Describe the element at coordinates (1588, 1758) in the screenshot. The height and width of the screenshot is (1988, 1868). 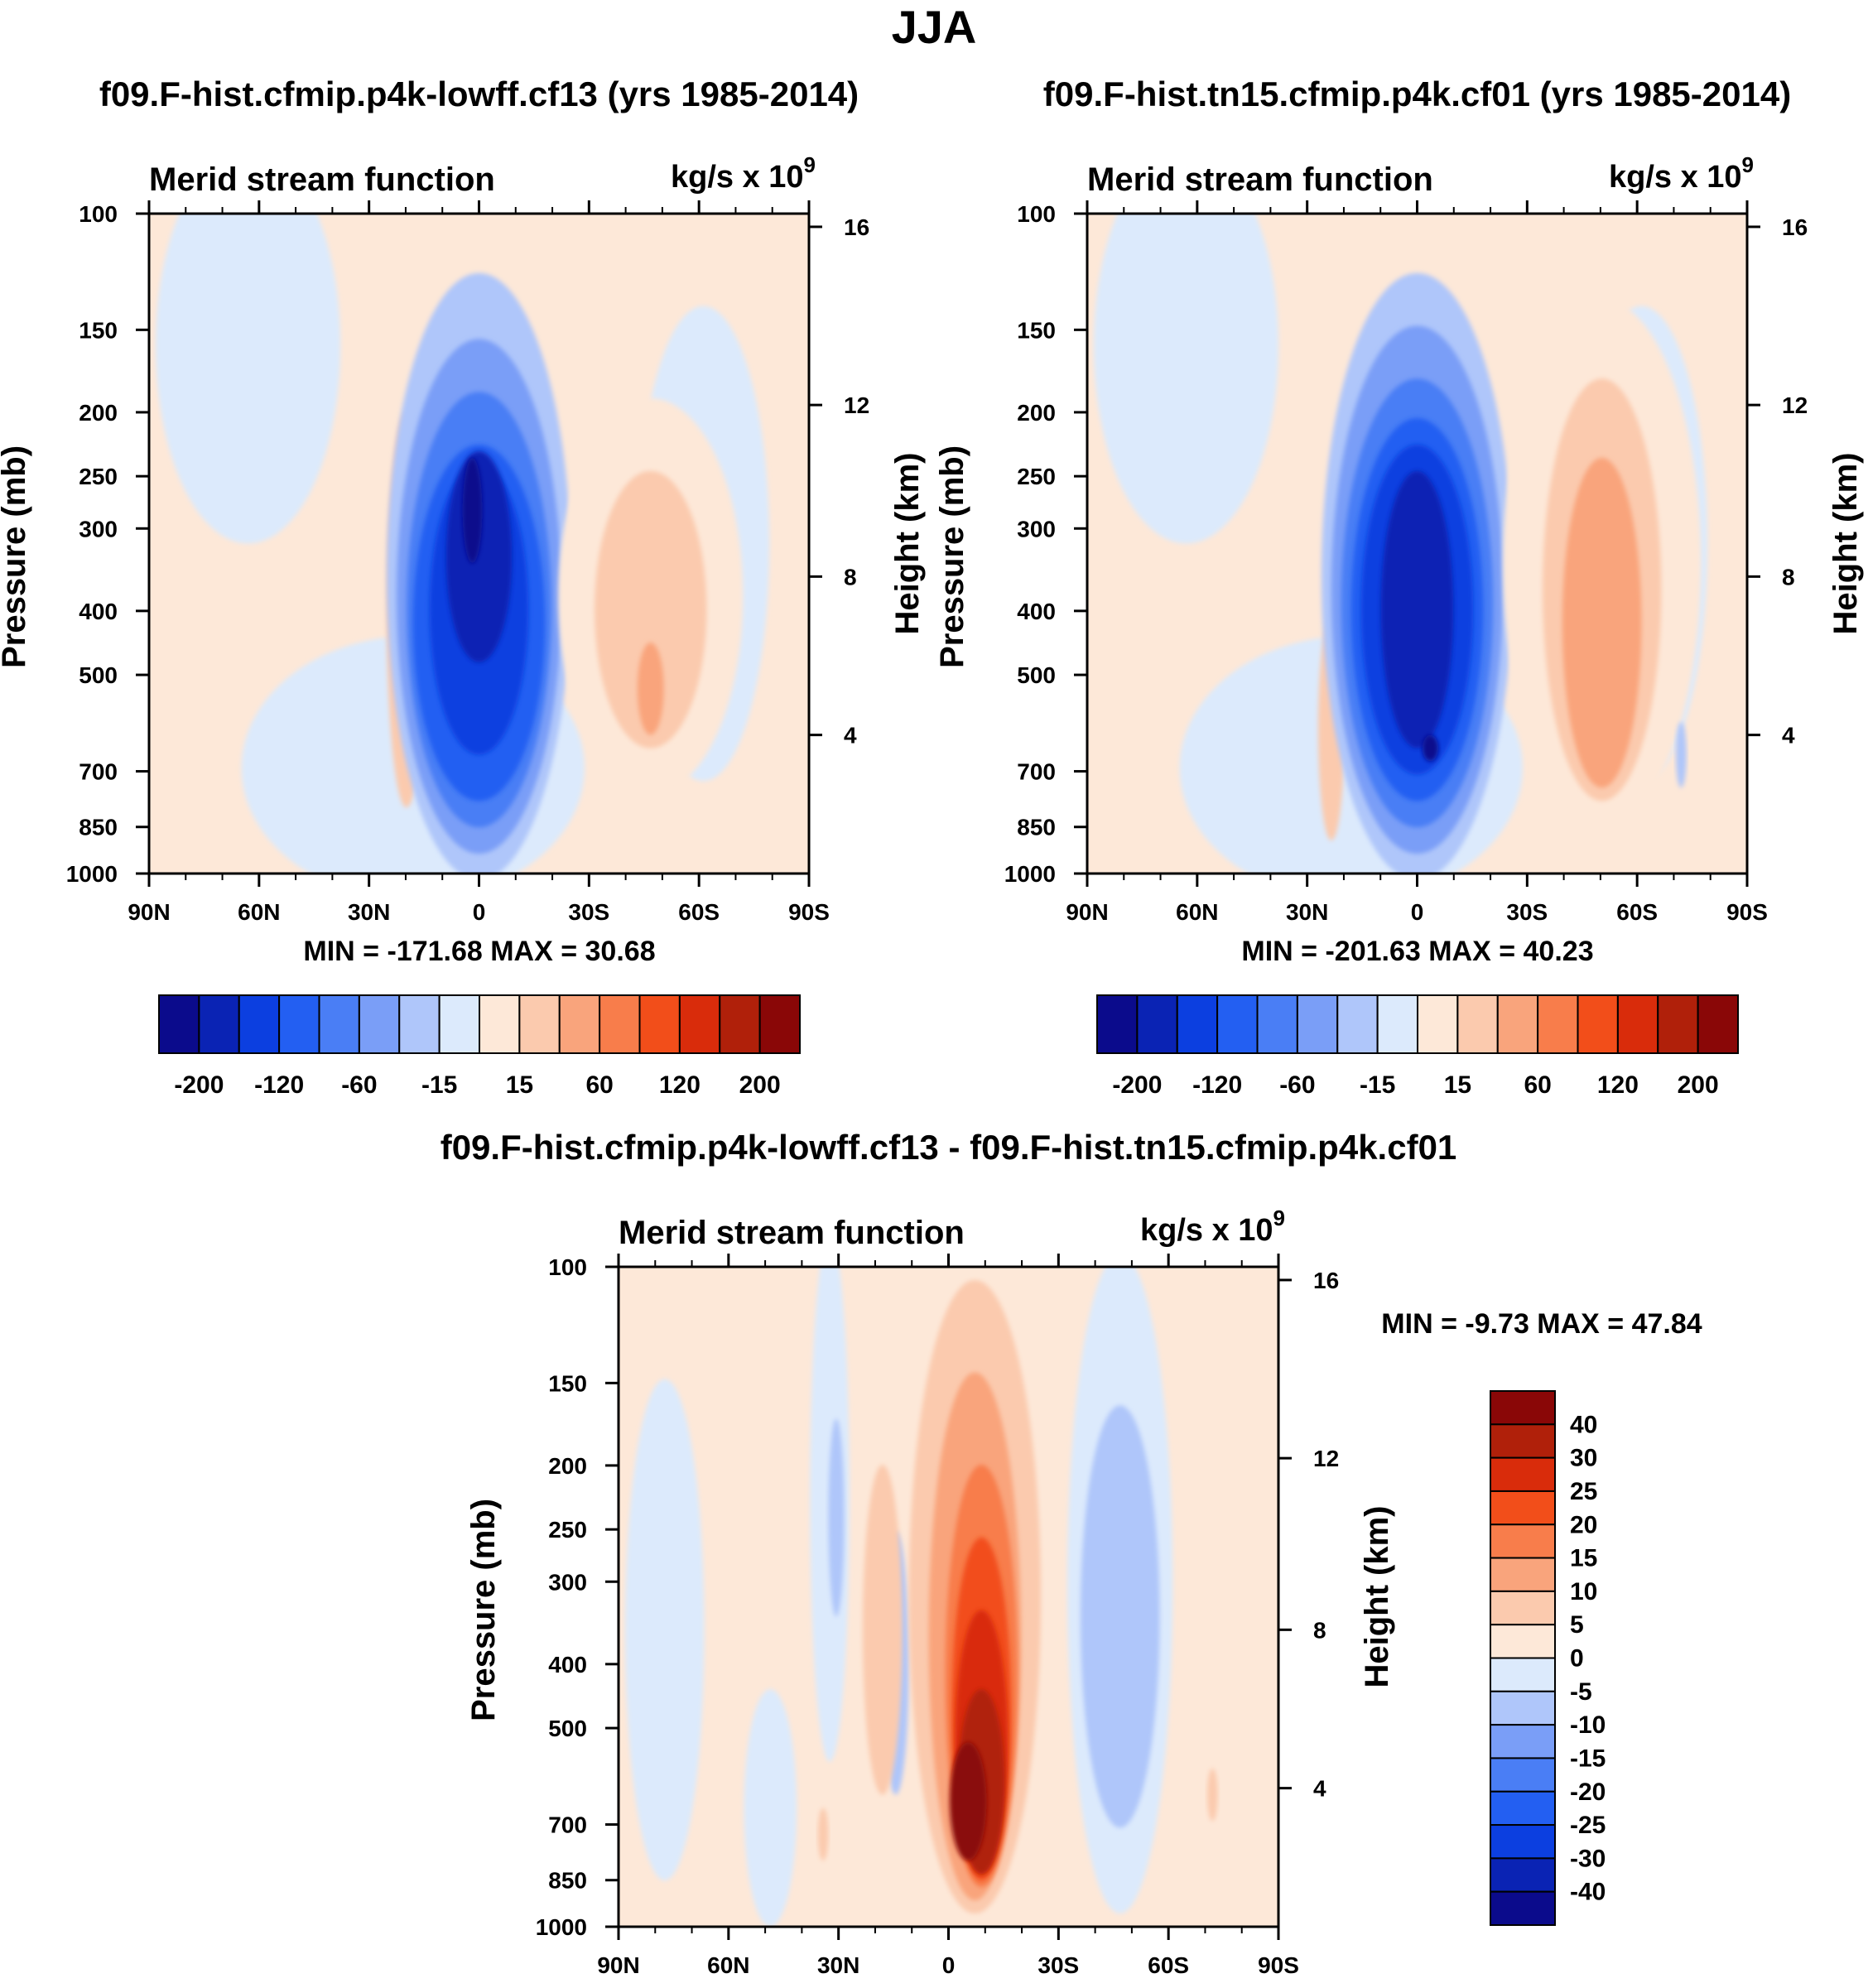
I see `colorbar-label: -15` at that location.